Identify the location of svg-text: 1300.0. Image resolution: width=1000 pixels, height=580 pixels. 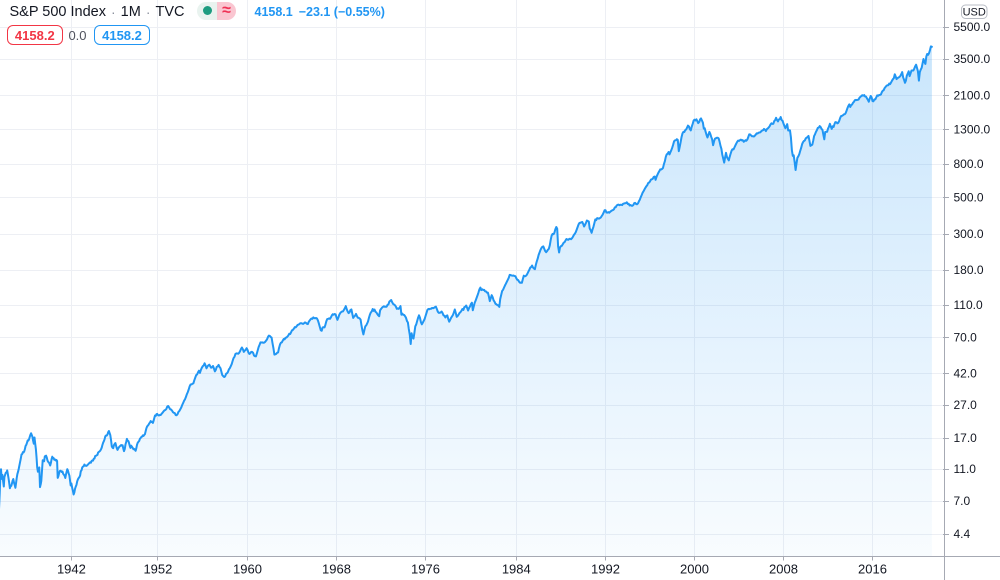
(972, 130).